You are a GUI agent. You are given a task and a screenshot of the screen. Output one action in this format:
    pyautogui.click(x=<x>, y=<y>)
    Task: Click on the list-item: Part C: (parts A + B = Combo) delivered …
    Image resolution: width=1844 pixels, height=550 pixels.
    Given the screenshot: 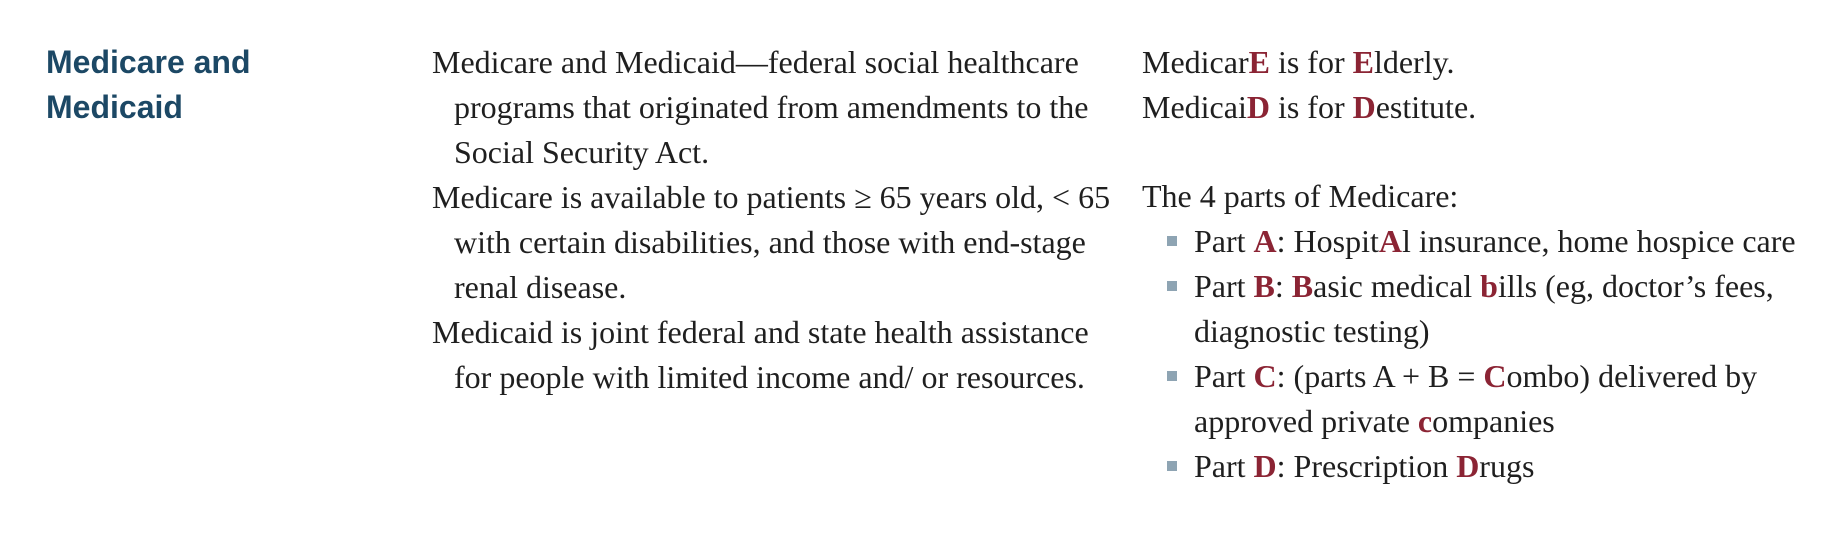 What is the action you would take?
    pyautogui.click(x=1482, y=399)
    